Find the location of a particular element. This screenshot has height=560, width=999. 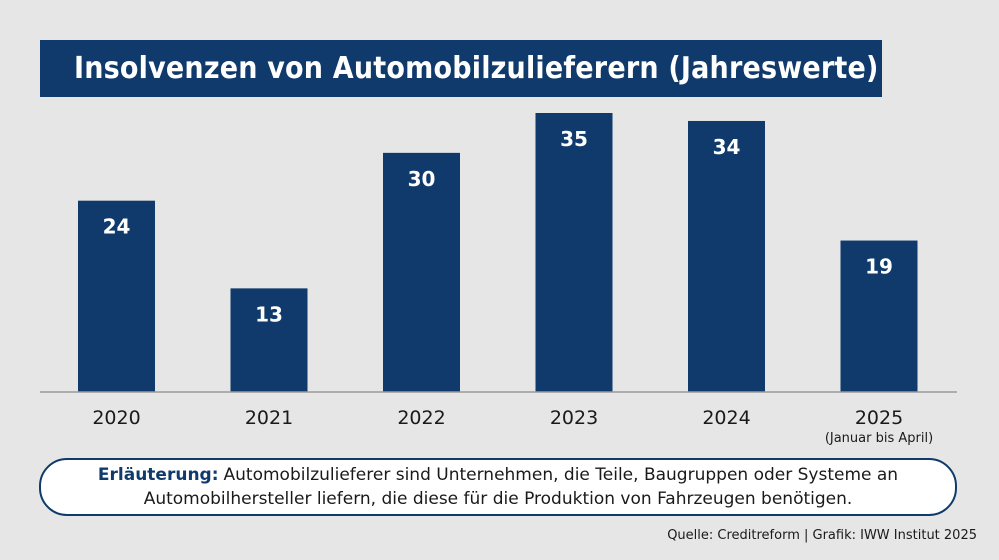

x-tick-2021: 2021 is located at coordinates (269, 418).